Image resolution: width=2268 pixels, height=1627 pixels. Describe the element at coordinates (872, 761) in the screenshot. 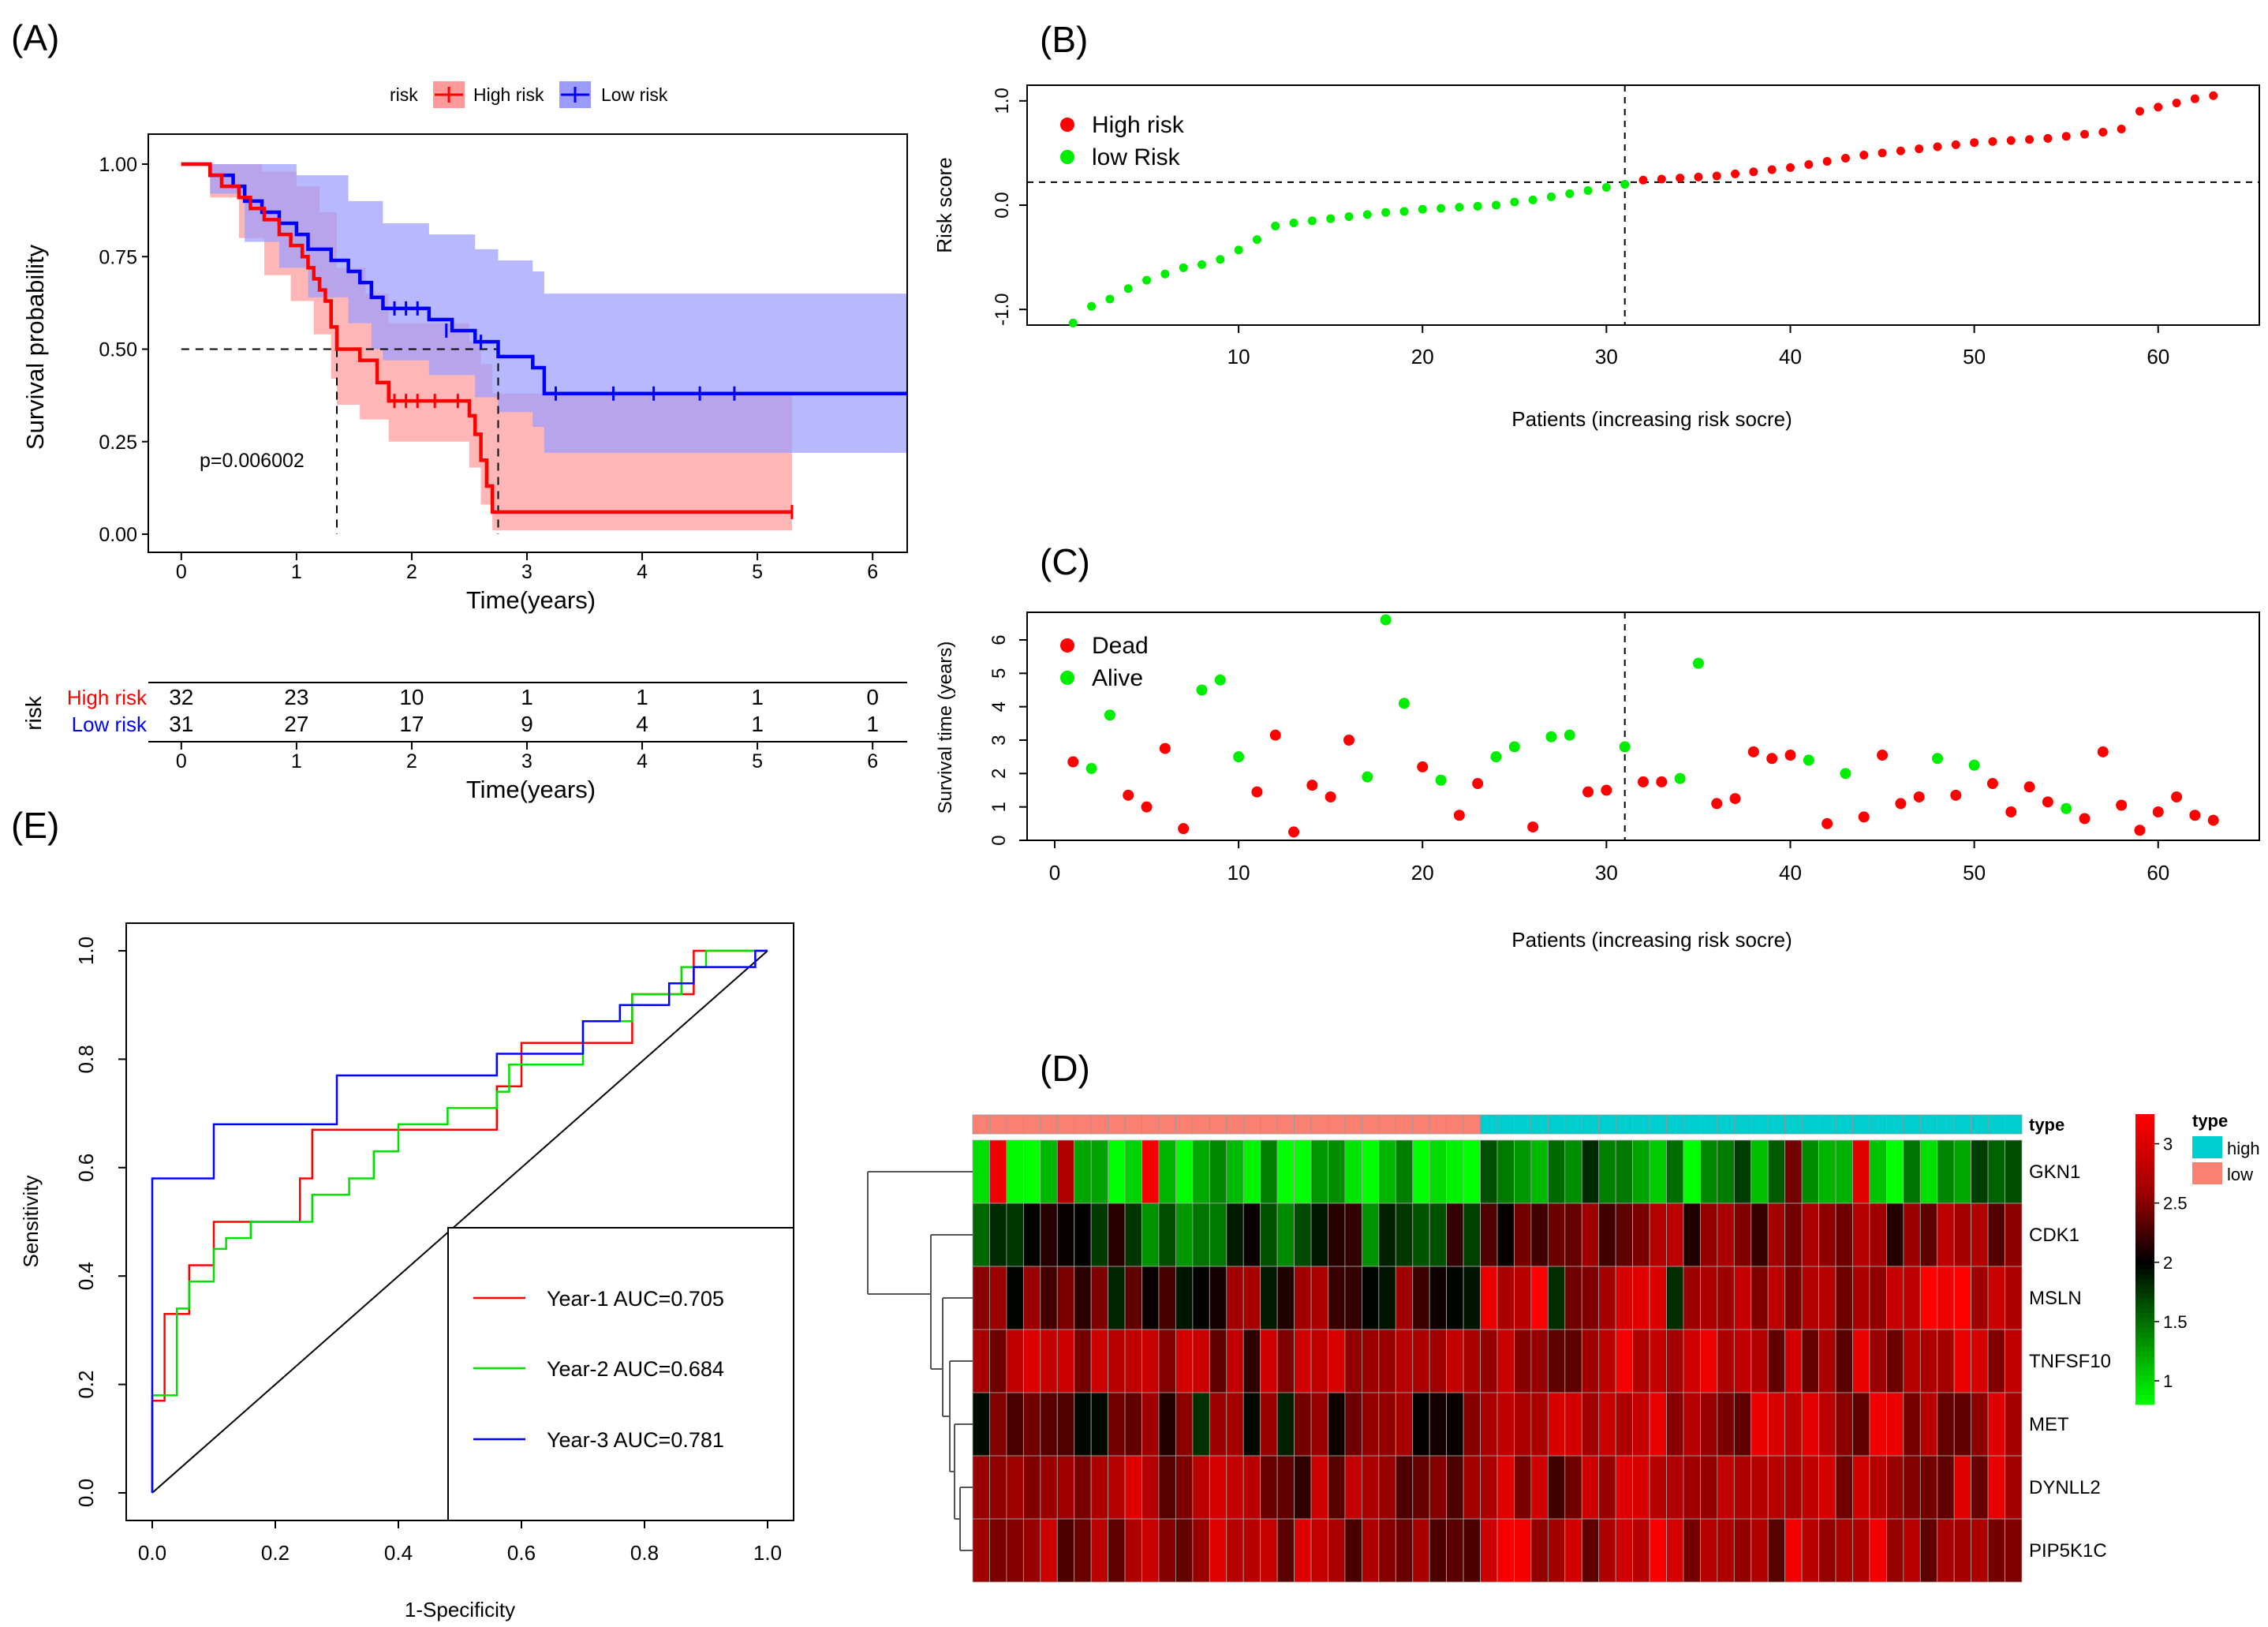

I see `risk-table-x-tick-label: 6` at that location.